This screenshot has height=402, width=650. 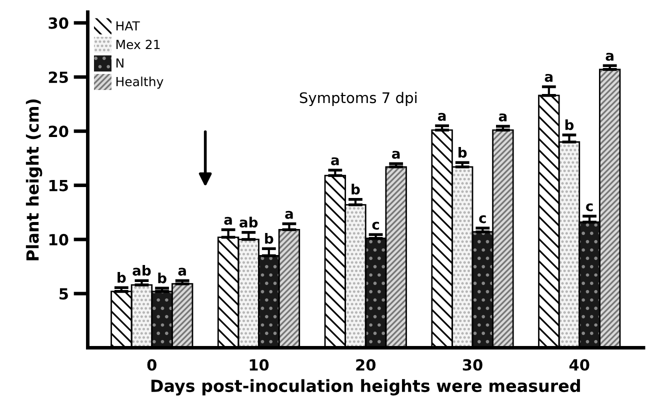 I want to click on y-tick-label: 15, so click(x=58, y=186).